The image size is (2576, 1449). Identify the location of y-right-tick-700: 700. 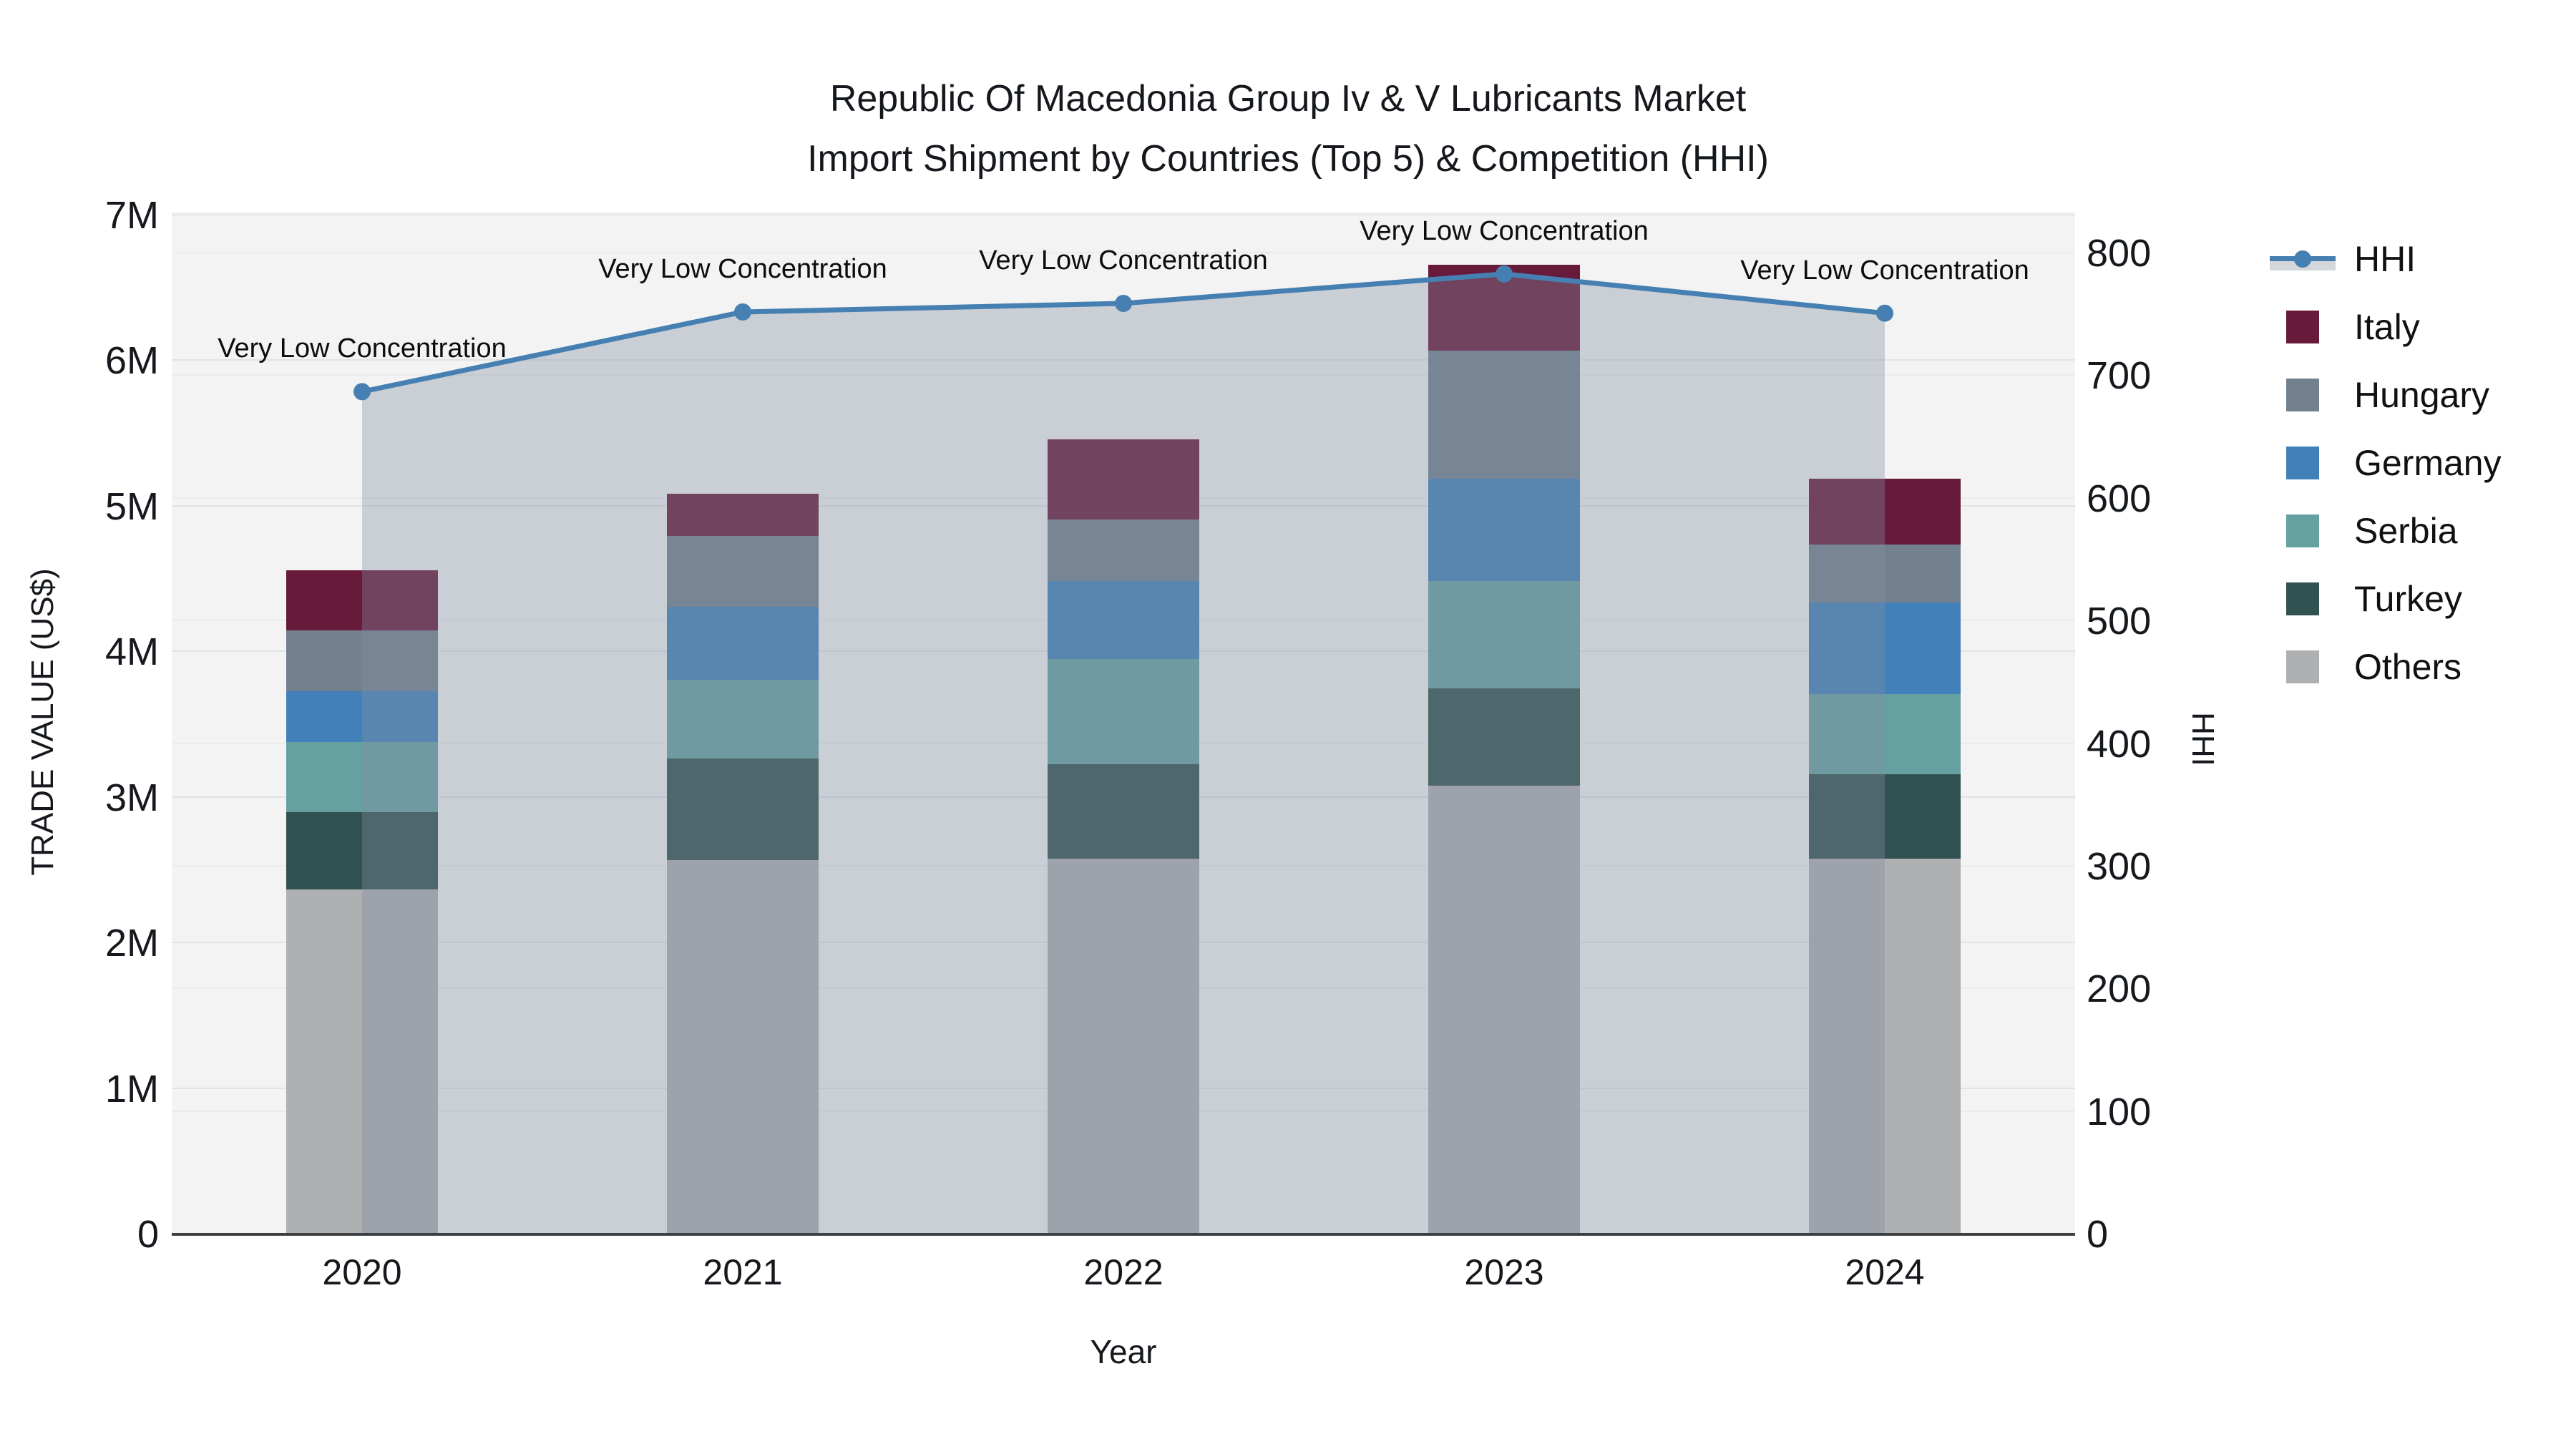
(2119, 376).